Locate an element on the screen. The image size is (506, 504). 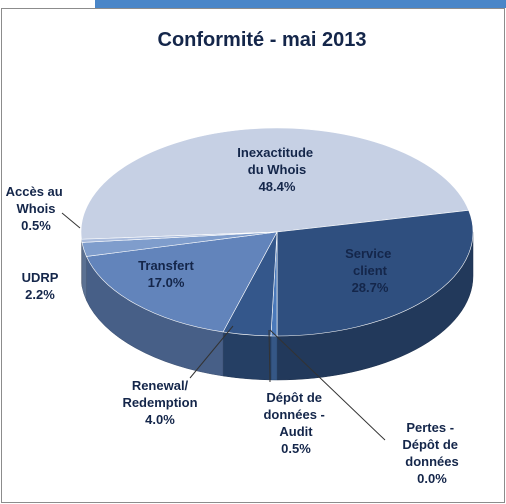
label-line: client is located at coordinates (370, 270).